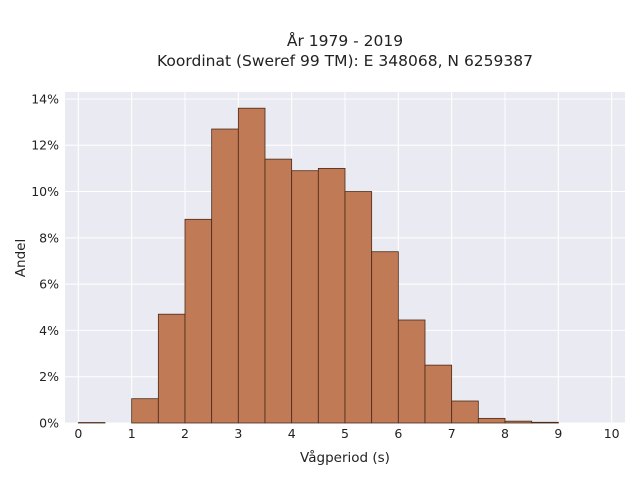 This screenshot has height=480, width=640. I want to click on y-axis-label: Andel, so click(21, 258).